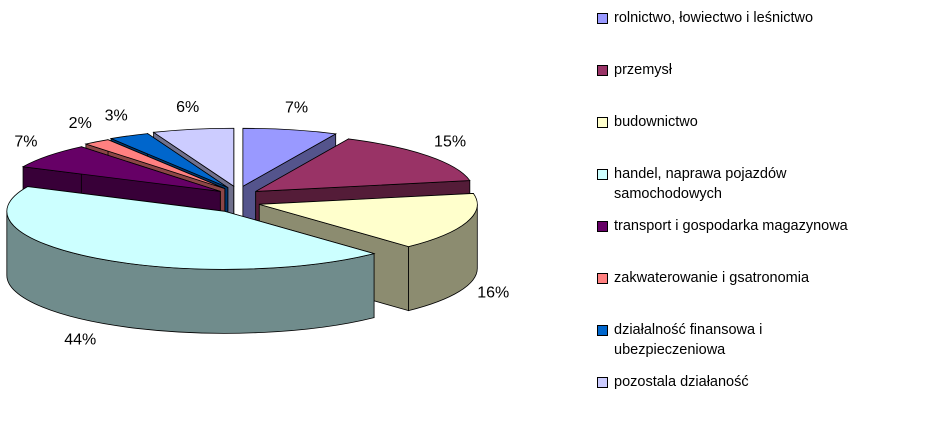 The width and height of the screenshot is (937, 424). What do you see at coordinates (762, 294) in the screenshot?
I see `legend-item: zakwaterowanie i gsatronomia` at bounding box center [762, 294].